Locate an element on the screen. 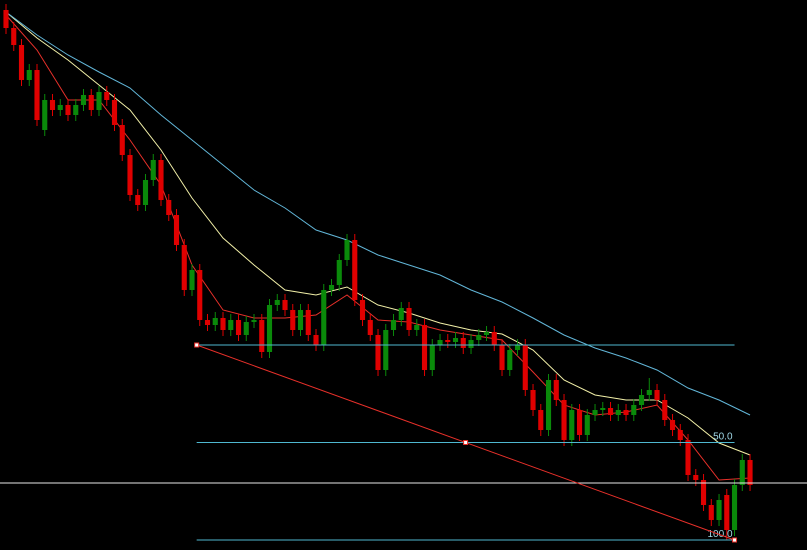  fib-label: 50.0 is located at coordinates (723, 437).